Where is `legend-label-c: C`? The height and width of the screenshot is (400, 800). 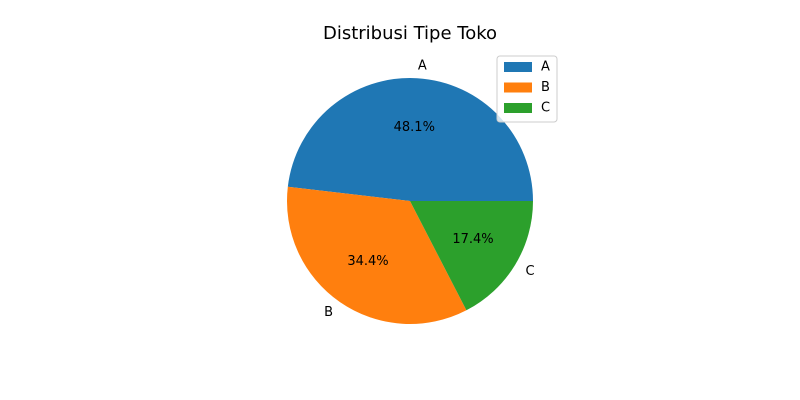 legend-label-c: C is located at coordinates (545, 108).